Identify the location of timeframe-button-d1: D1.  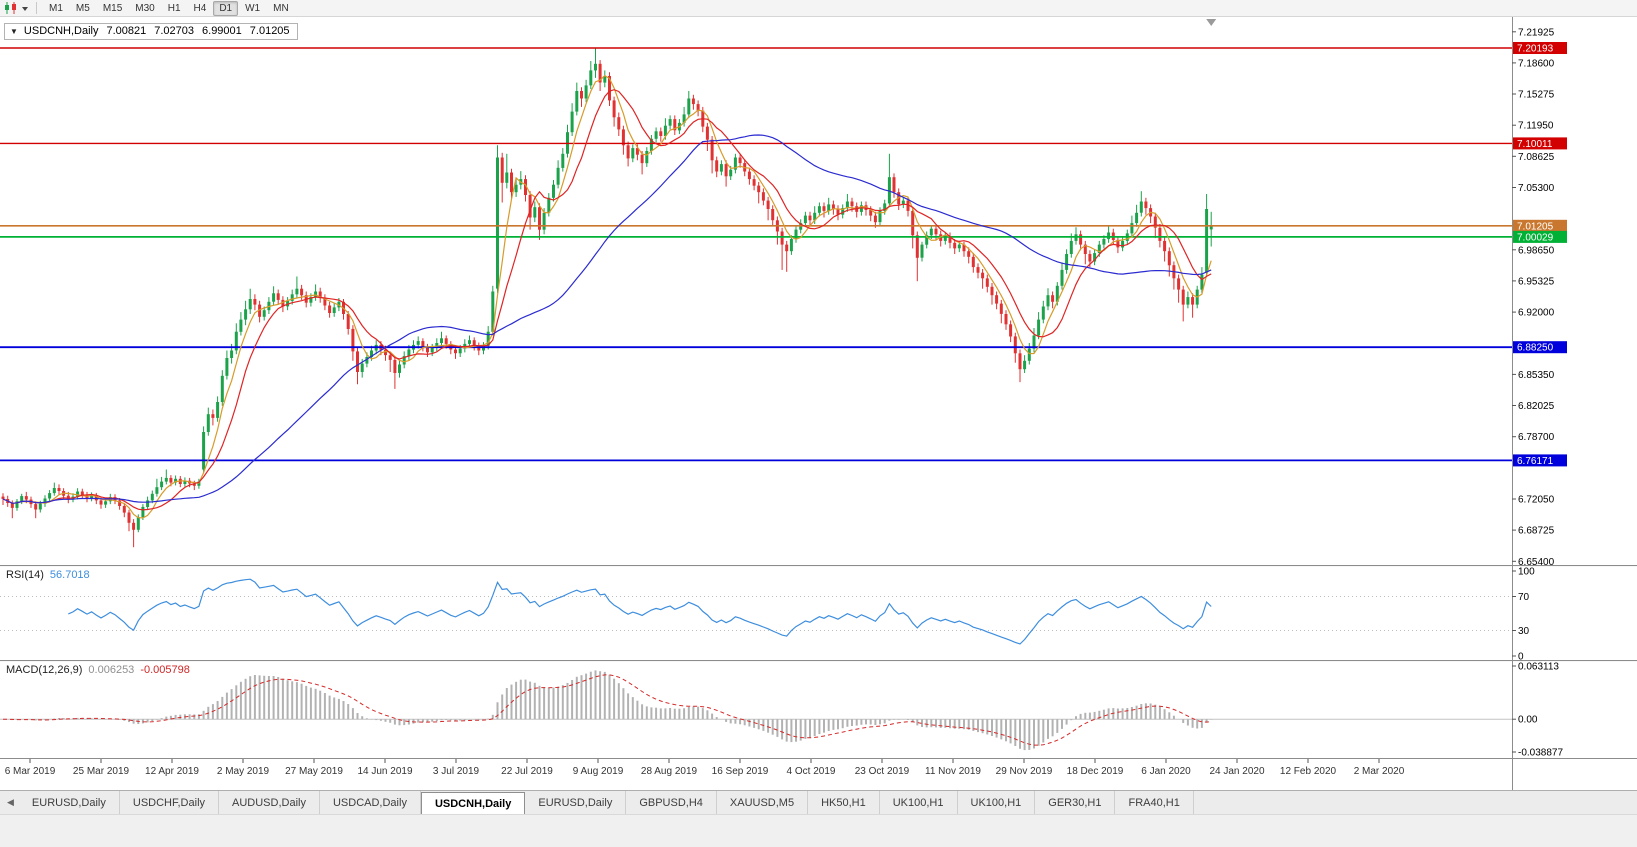
(226, 8).